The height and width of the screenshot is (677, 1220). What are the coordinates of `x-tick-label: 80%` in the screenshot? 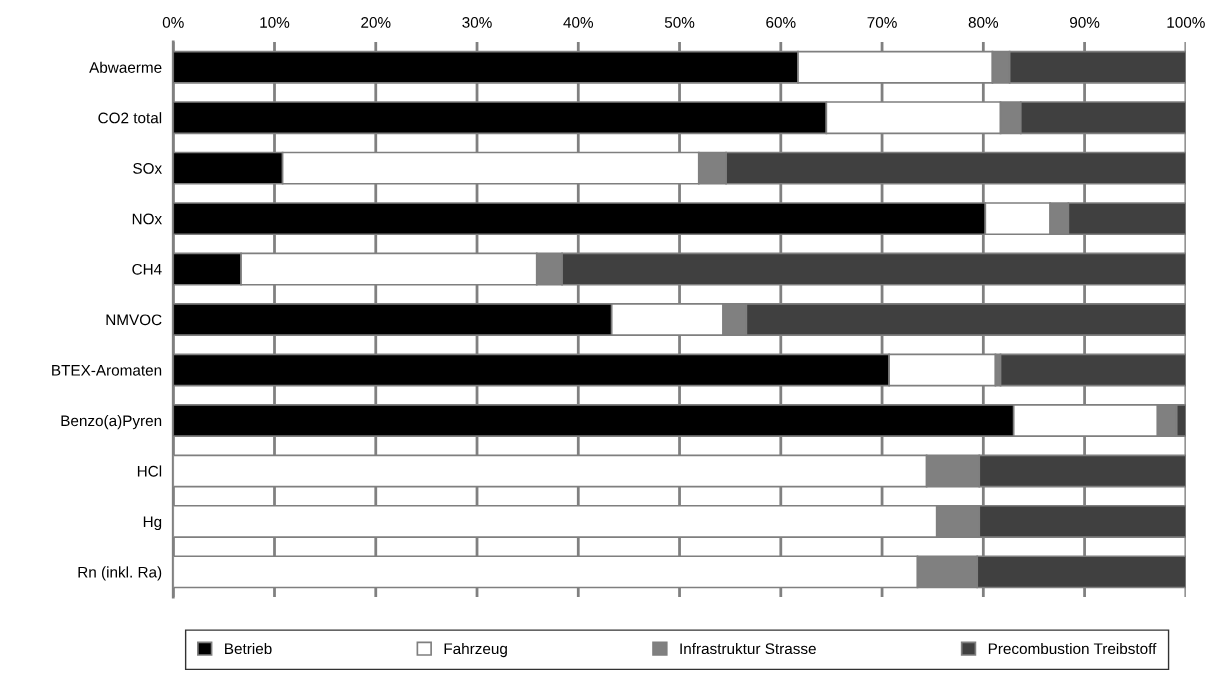 It's located at (983, 22).